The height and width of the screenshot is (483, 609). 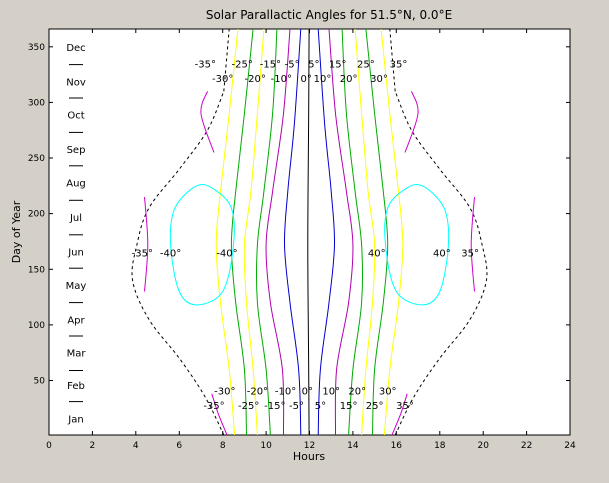 What do you see at coordinates (36, 159) in the screenshot?
I see `y-tick-label-250: 250` at bounding box center [36, 159].